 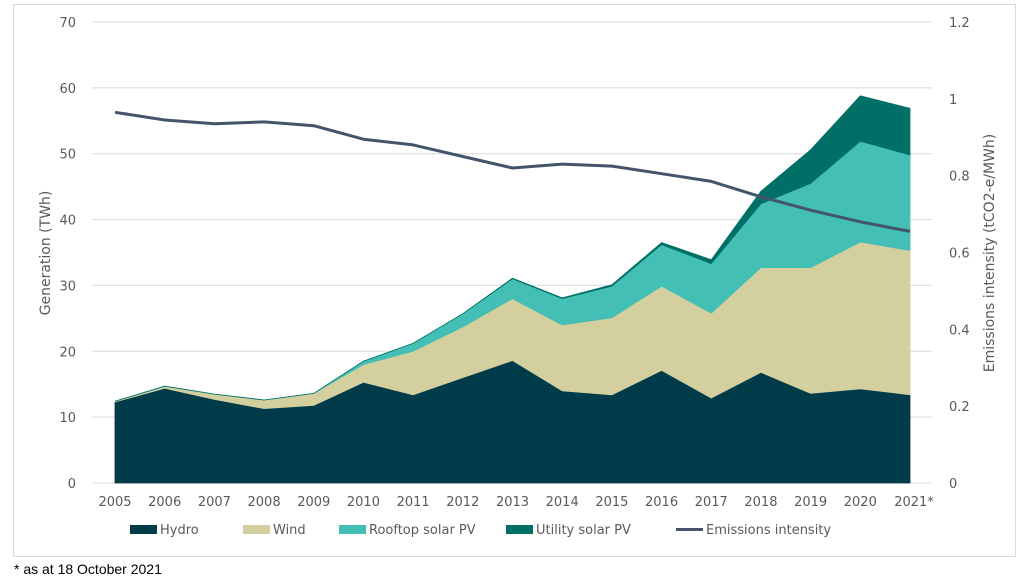 What do you see at coordinates (289, 530) in the screenshot?
I see `legend-label: Wind` at bounding box center [289, 530].